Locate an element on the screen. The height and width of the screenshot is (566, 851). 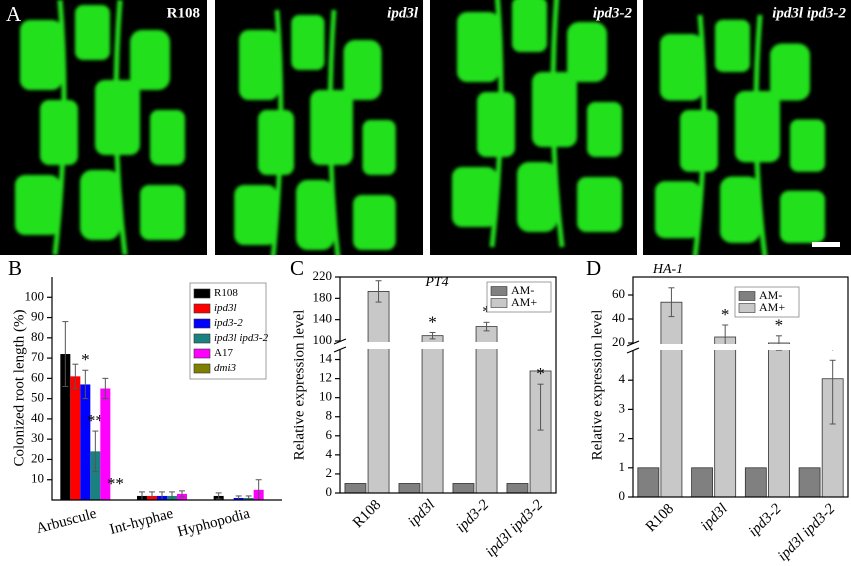
legend-label: R108 is located at coordinates (226, 293).